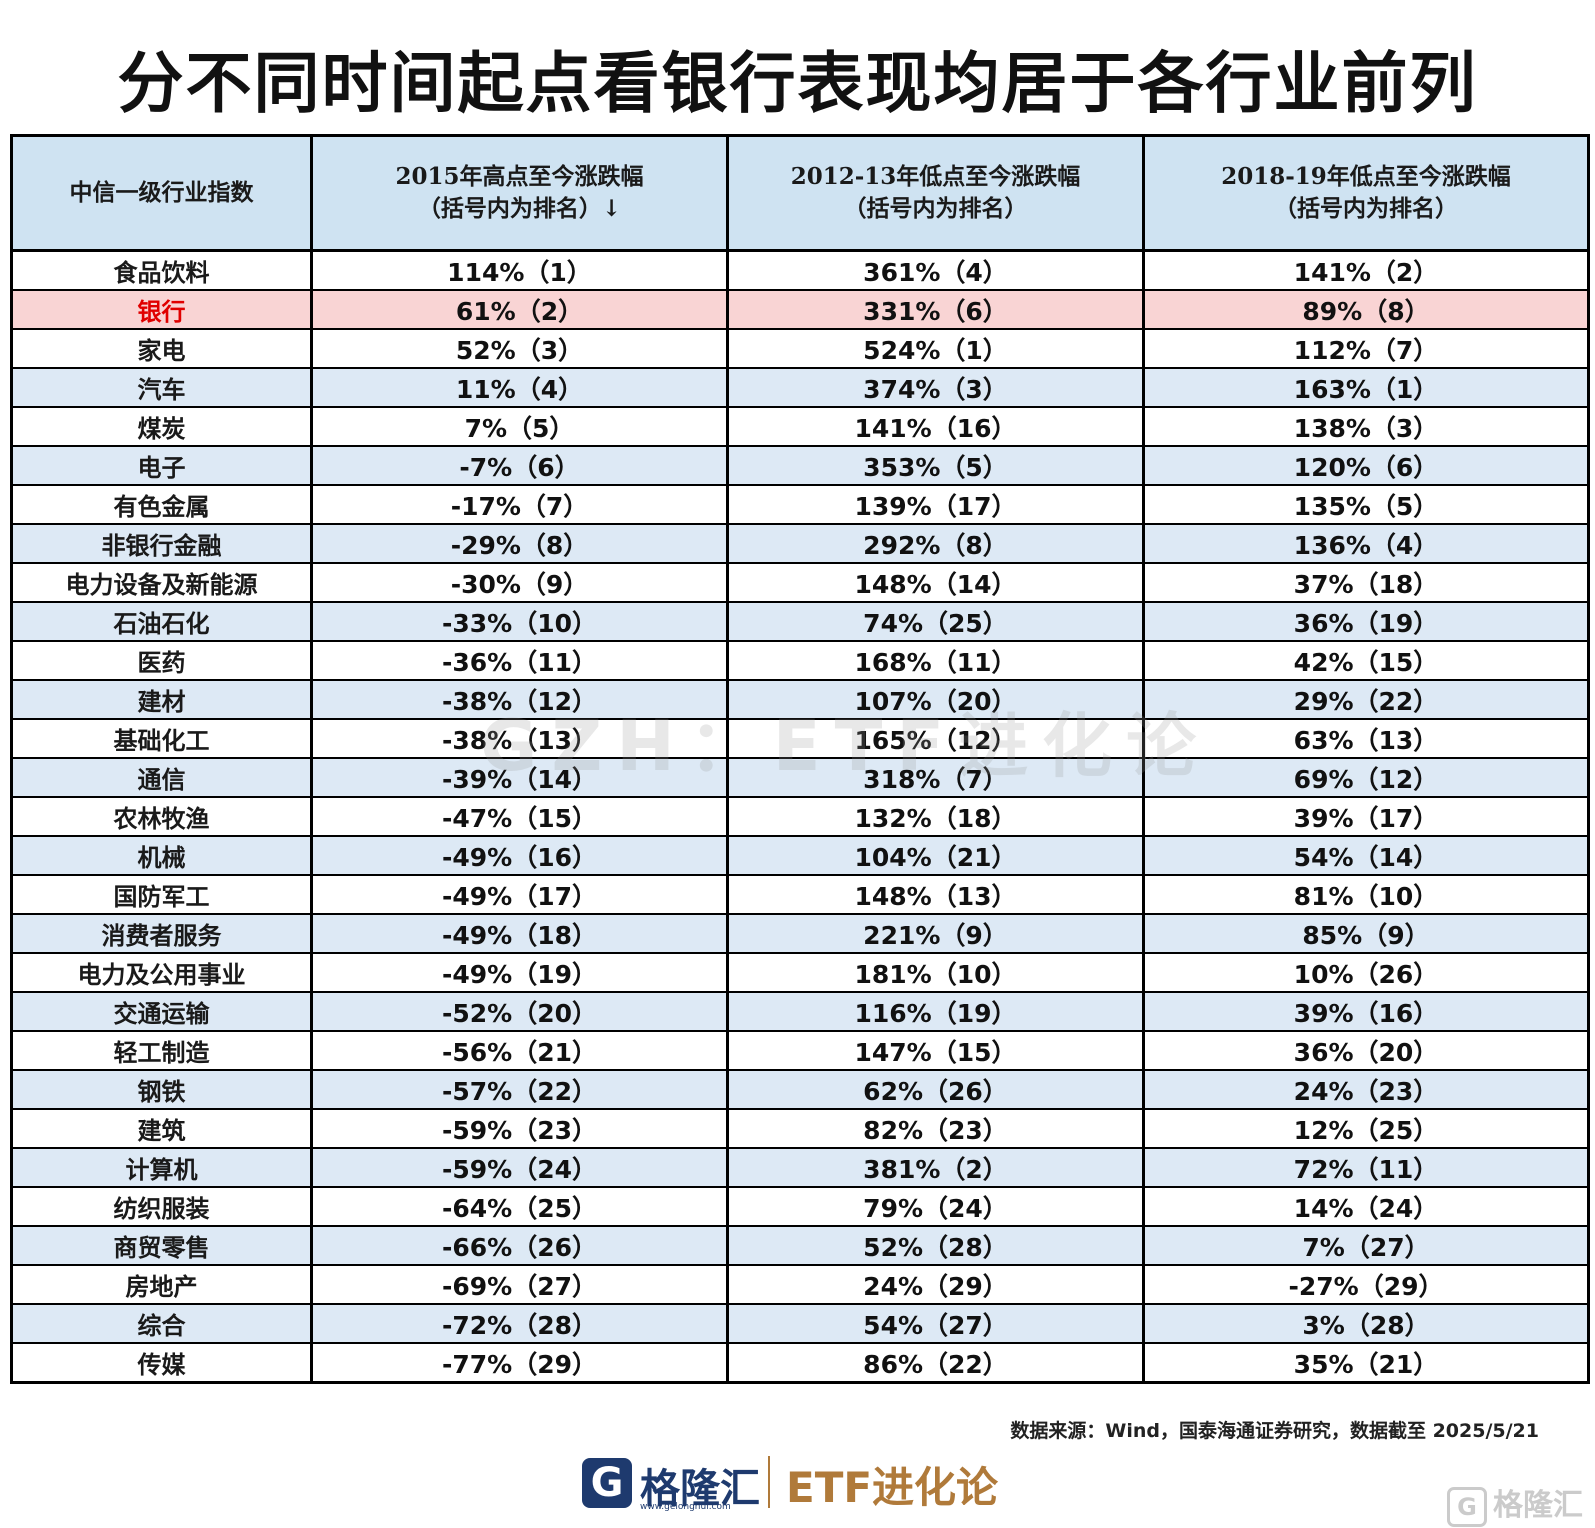 This screenshot has width=1595, height=1528. Describe the element at coordinates (700, 1489) in the screenshot. I see `gelonghui-brand-name: 格隆汇` at that location.